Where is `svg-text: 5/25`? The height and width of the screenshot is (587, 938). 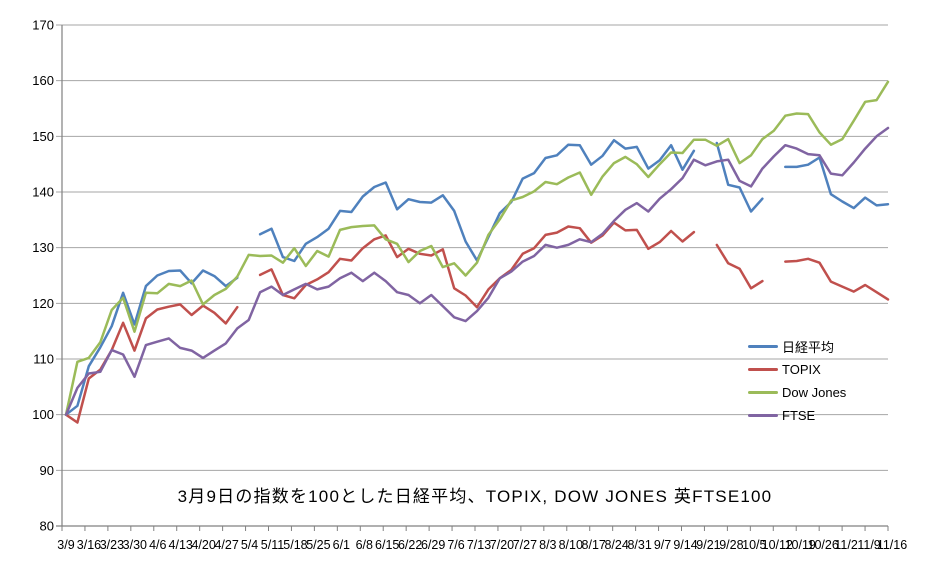 svg-text: 5/25 is located at coordinates (318, 545).